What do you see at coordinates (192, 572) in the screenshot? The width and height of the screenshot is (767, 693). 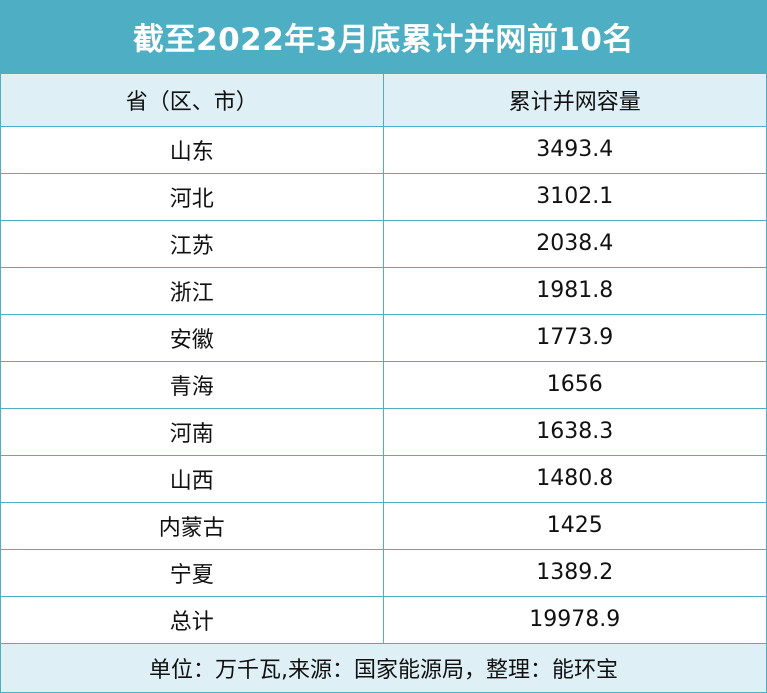 I see `cell-region: 宁夏` at bounding box center [192, 572].